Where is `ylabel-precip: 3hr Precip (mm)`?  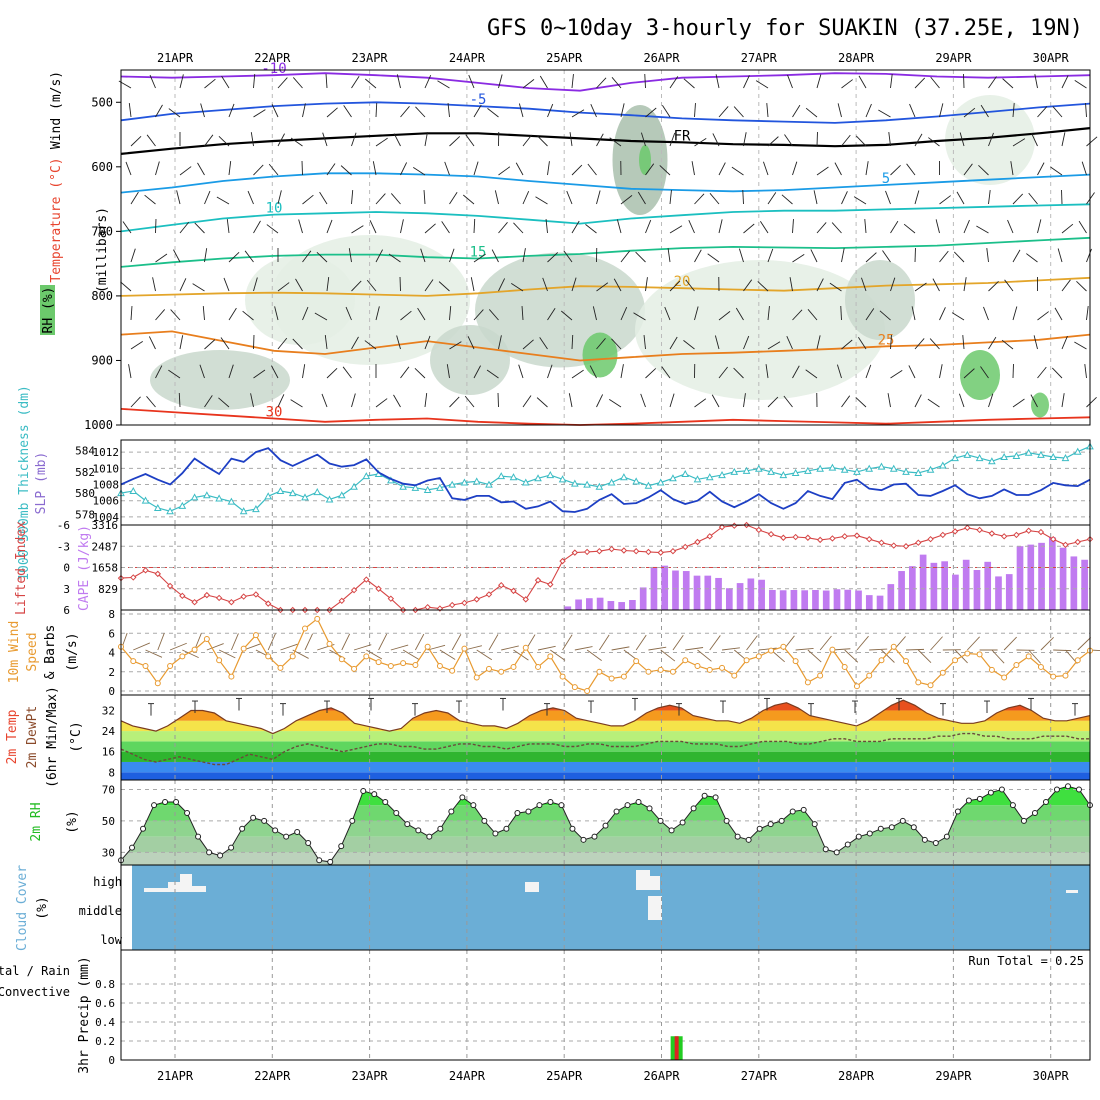 ylabel-precip: 3hr Precip (mm) is located at coordinates (84, 1014).